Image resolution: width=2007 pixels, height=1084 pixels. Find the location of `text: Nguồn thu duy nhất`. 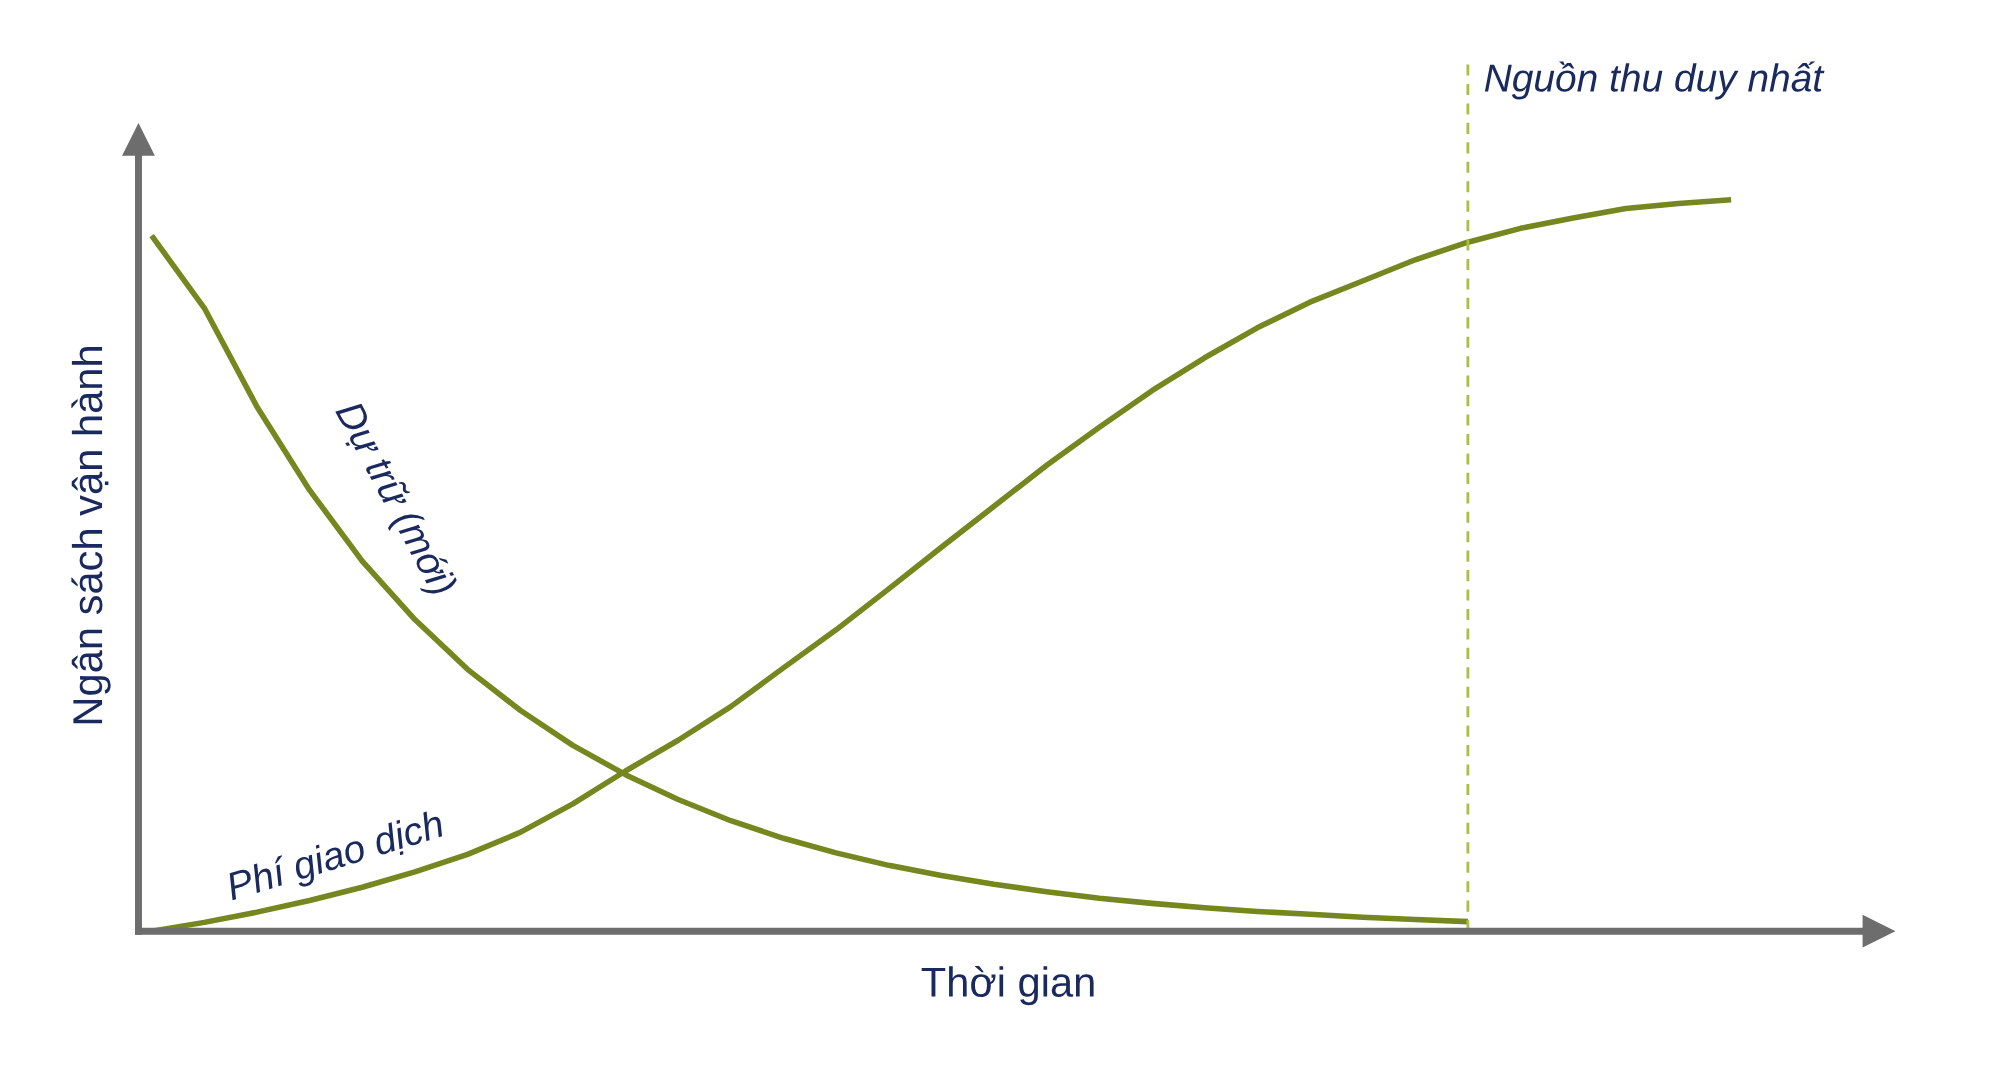

text: Nguồn thu duy nhất is located at coordinates (1654, 80).